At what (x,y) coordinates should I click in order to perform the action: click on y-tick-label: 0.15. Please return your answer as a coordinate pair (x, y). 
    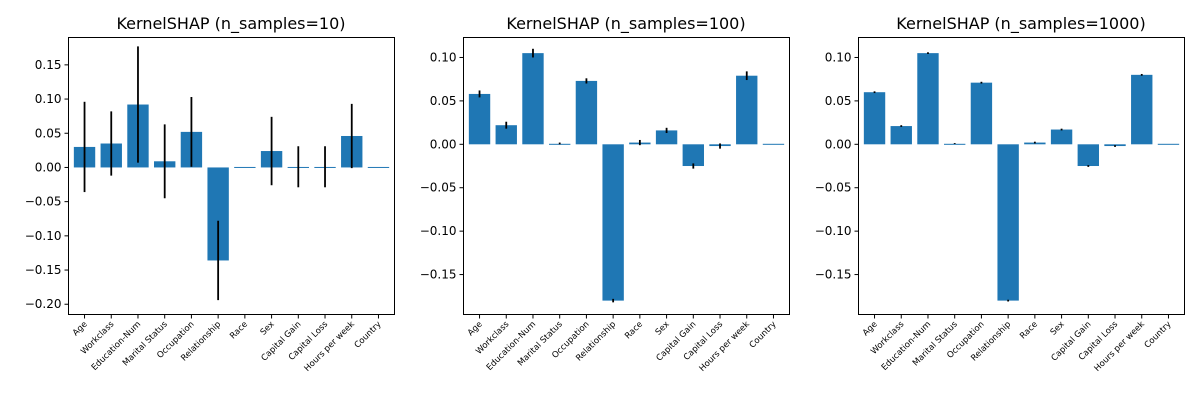
    Looking at the image, I should click on (48, 65).